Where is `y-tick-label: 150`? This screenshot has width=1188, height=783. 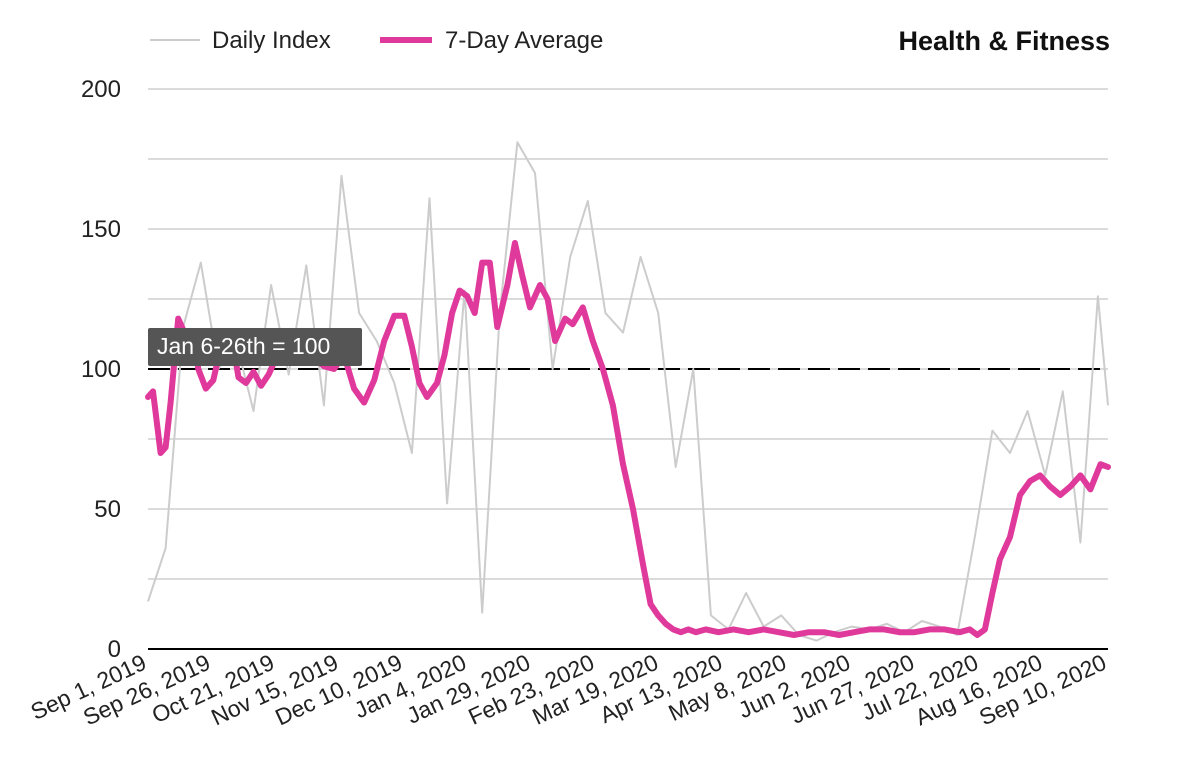
y-tick-label: 150 is located at coordinates (101, 229).